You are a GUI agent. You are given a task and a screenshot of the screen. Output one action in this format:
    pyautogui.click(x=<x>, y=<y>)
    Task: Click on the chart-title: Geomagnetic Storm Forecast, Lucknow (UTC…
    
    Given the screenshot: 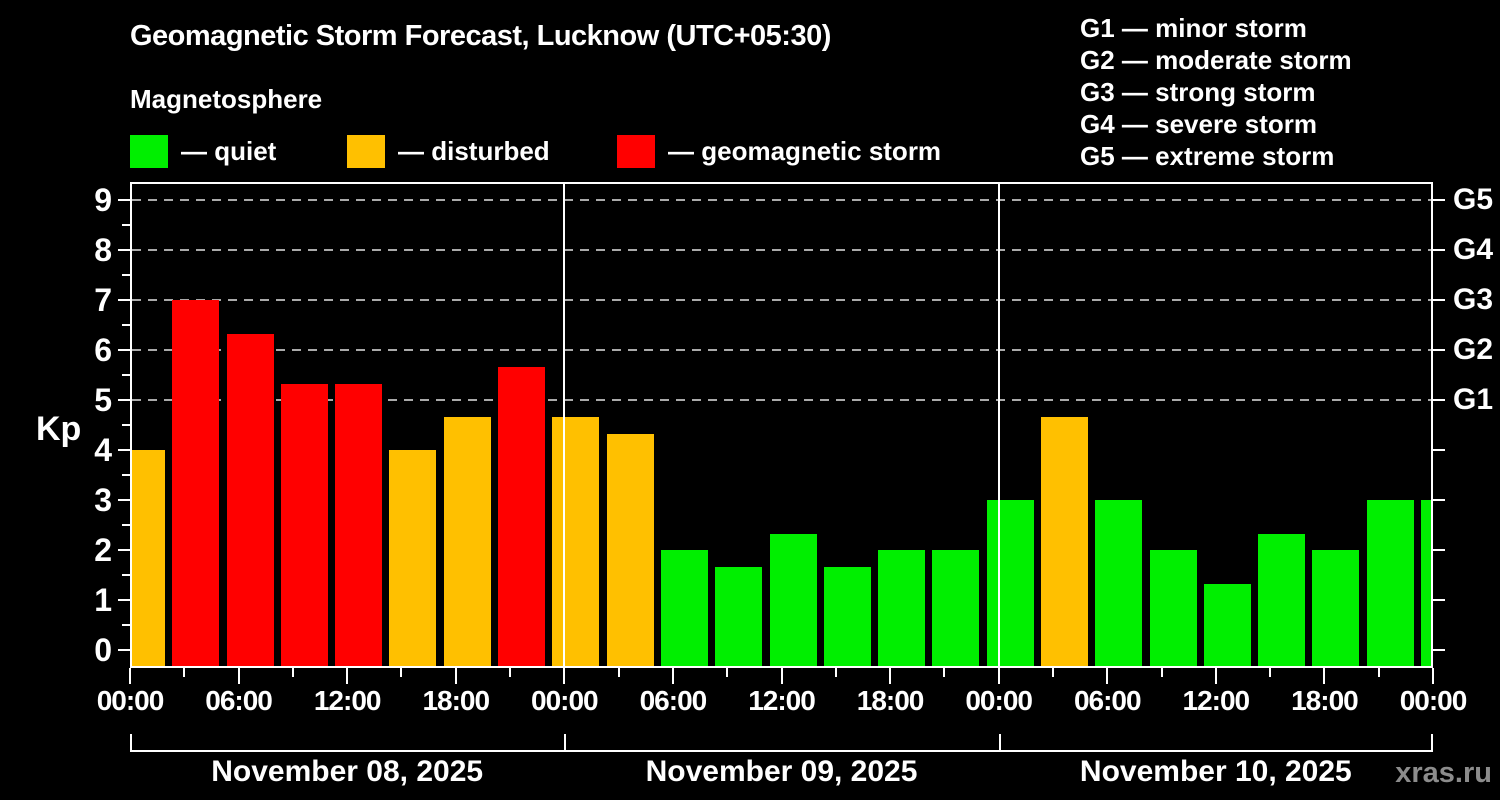 What is the action you would take?
    pyautogui.click(x=480, y=36)
    